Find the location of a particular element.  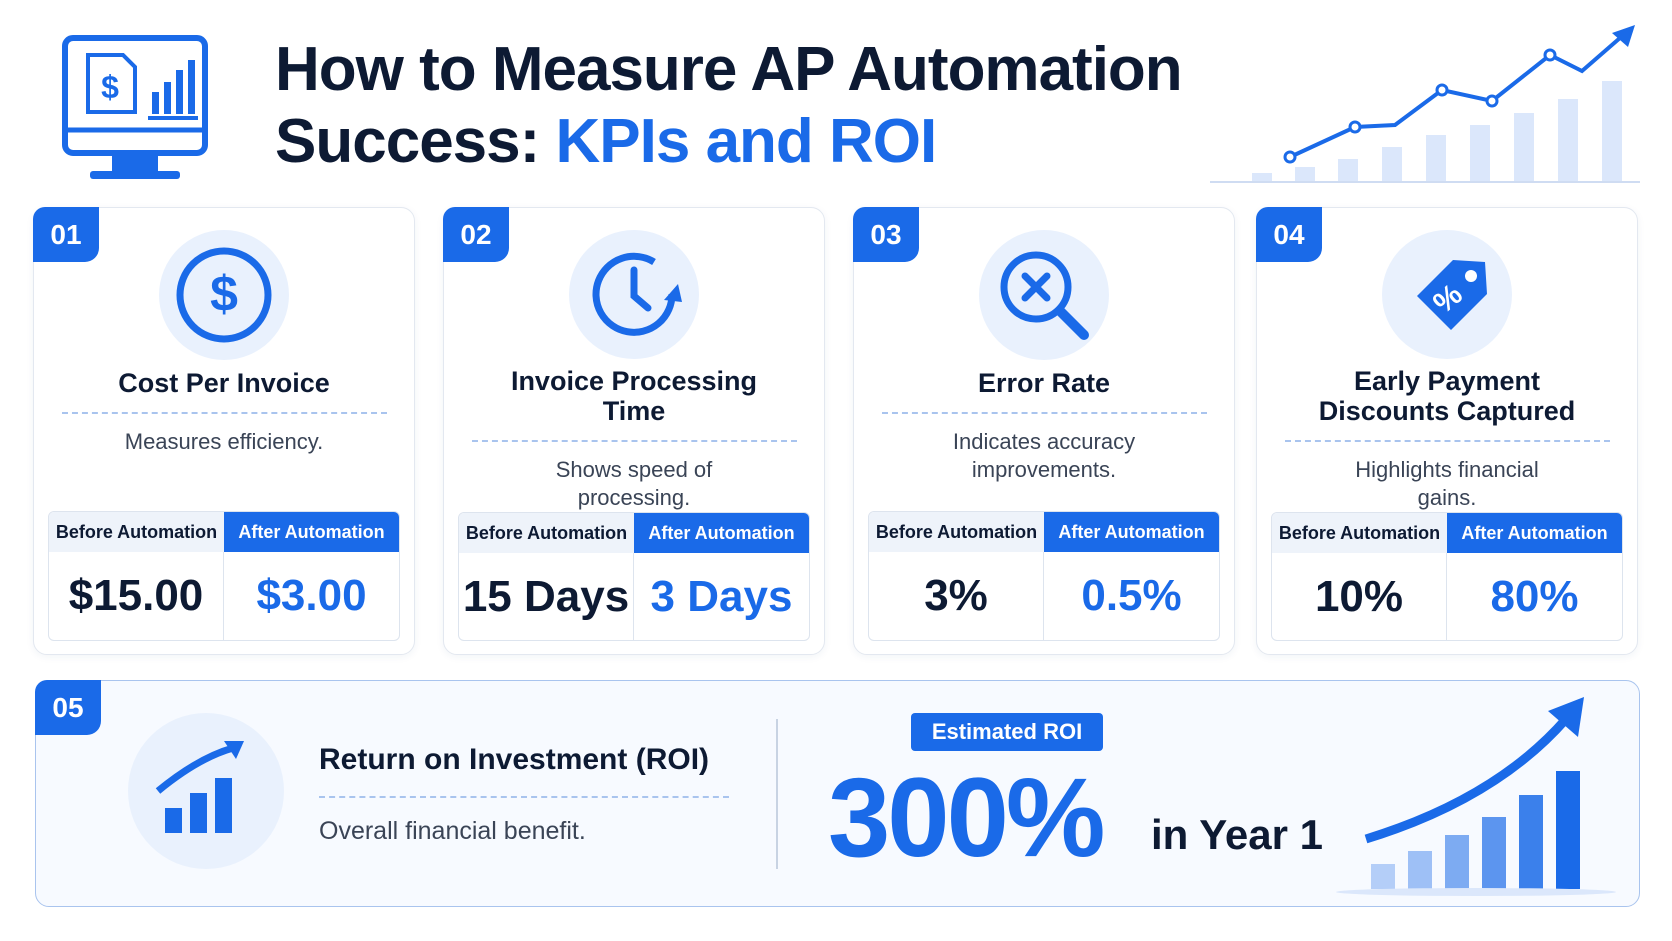

card-number: 01 is located at coordinates (66, 234).